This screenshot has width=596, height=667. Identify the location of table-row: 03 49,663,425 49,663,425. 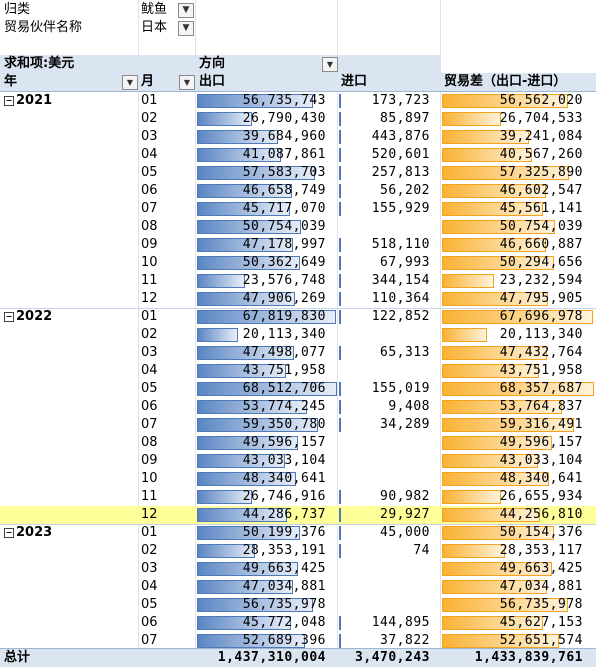
(298, 569).